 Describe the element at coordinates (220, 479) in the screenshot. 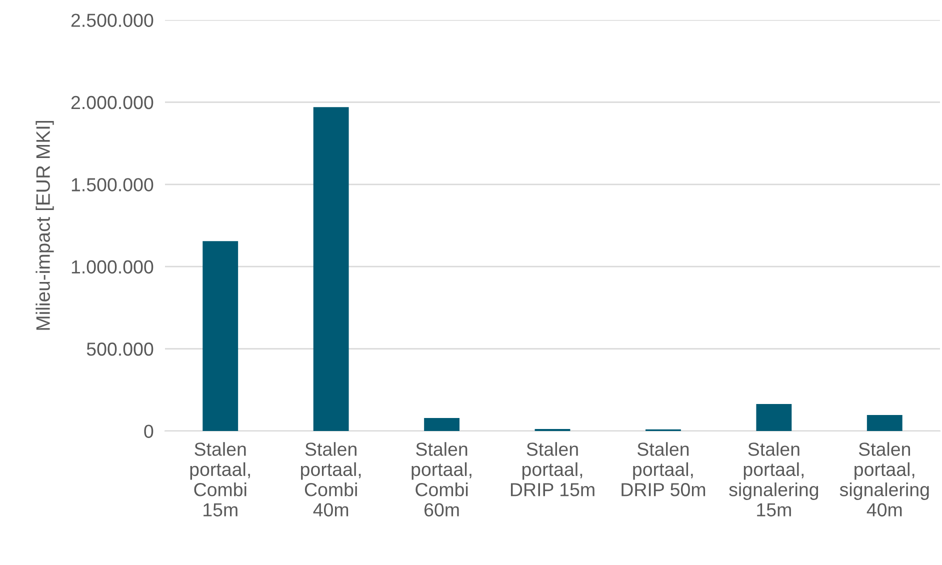

I see `x-tick-label: Stalen portaal, Combi 15m` at that location.